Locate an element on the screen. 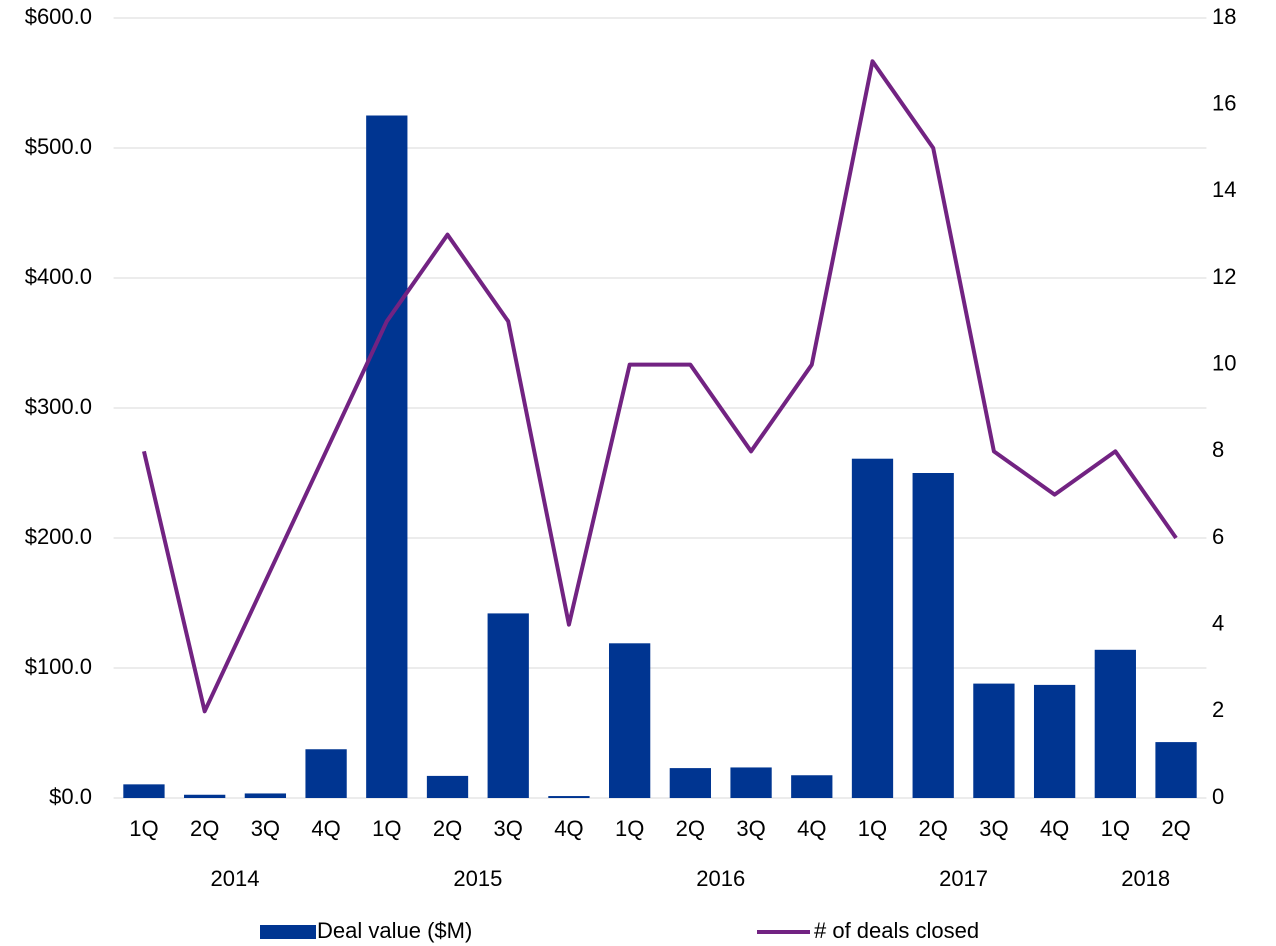 The height and width of the screenshot is (946, 1276). y-tick-label: $500.0 is located at coordinates (58, 146).